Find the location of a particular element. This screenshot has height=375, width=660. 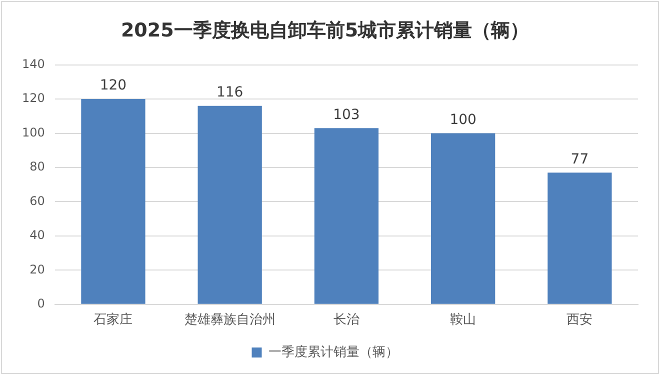

x-tick-label: 楚雄彝族自治州 is located at coordinates (230, 320).